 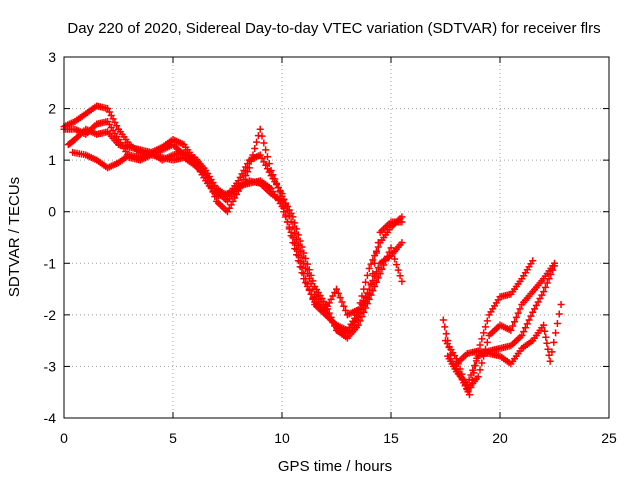 What do you see at coordinates (64, 438) in the screenshot?
I see `x-tick-label: 0` at bounding box center [64, 438].